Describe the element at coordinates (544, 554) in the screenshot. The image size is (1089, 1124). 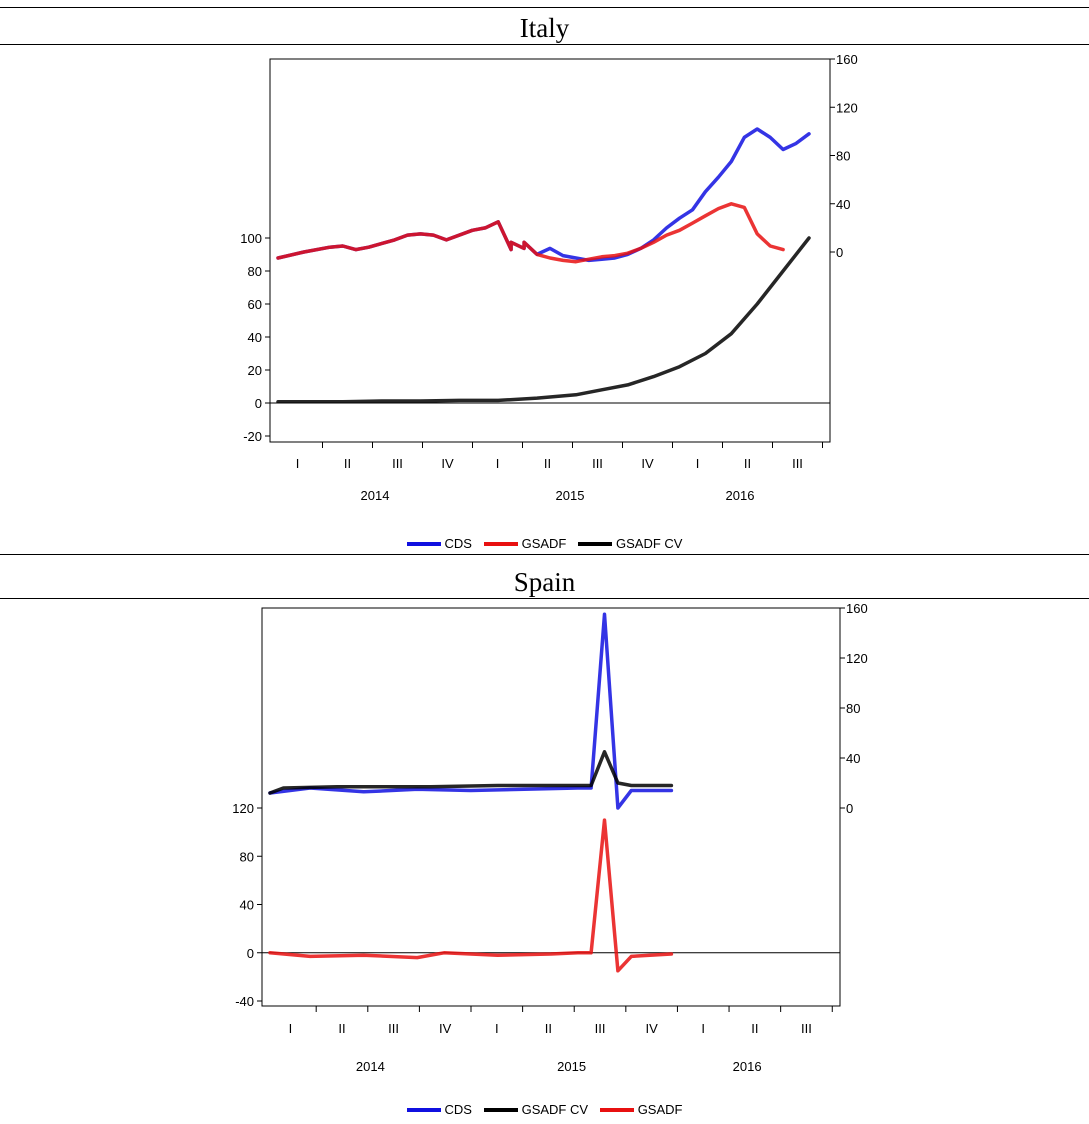
I see `mid-rule` at that location.